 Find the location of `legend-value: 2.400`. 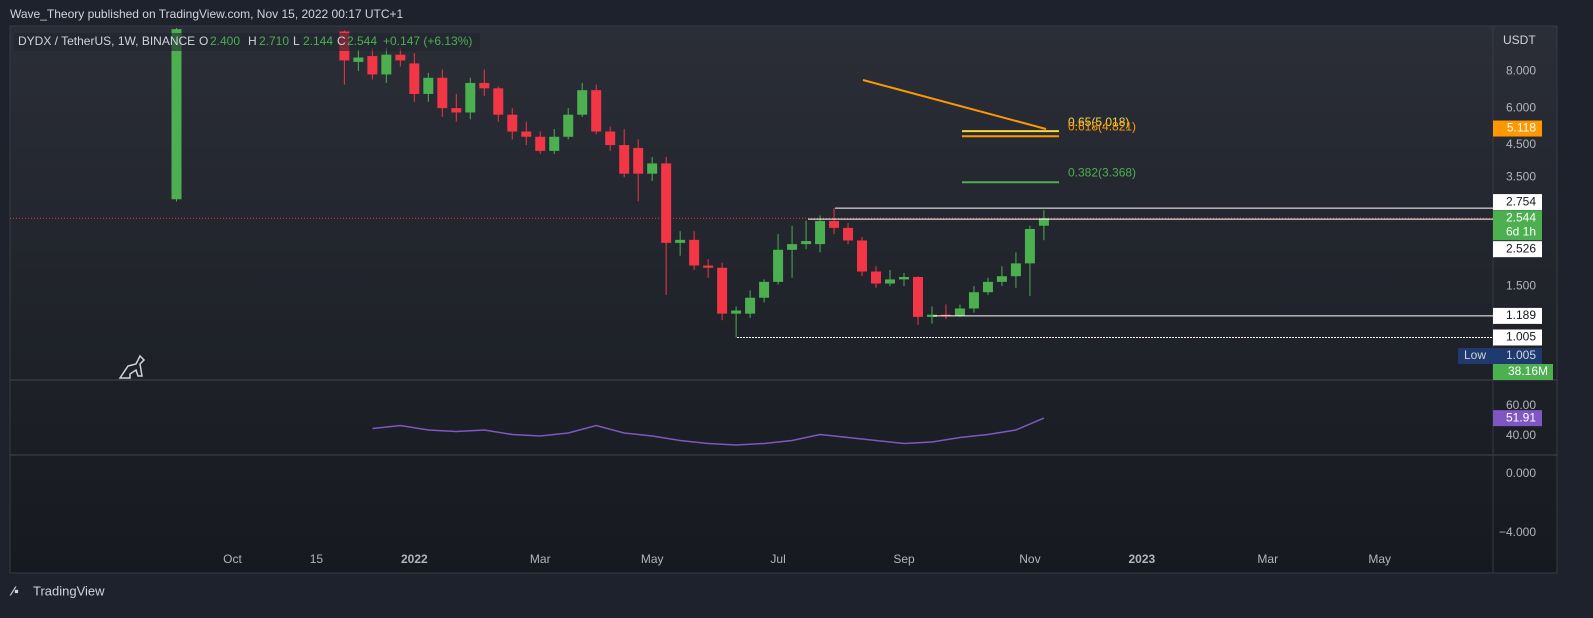

legend-value: 2.400 is located at coordinates (225, 41).